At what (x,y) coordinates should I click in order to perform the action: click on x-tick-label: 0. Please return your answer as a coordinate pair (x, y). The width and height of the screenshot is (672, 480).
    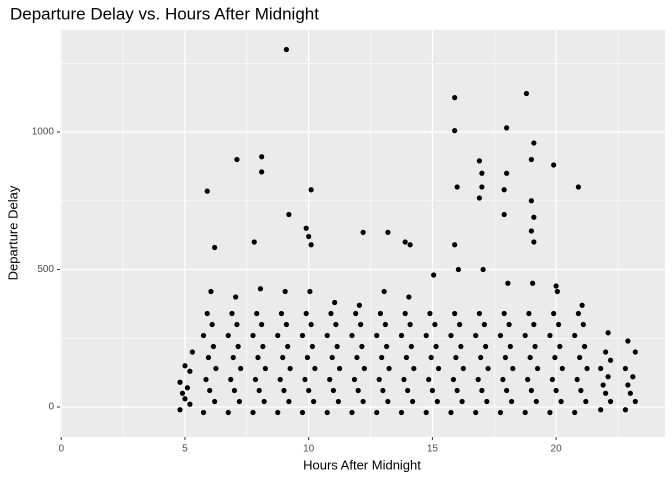
    Looking at the image, I should click on (61, 449).